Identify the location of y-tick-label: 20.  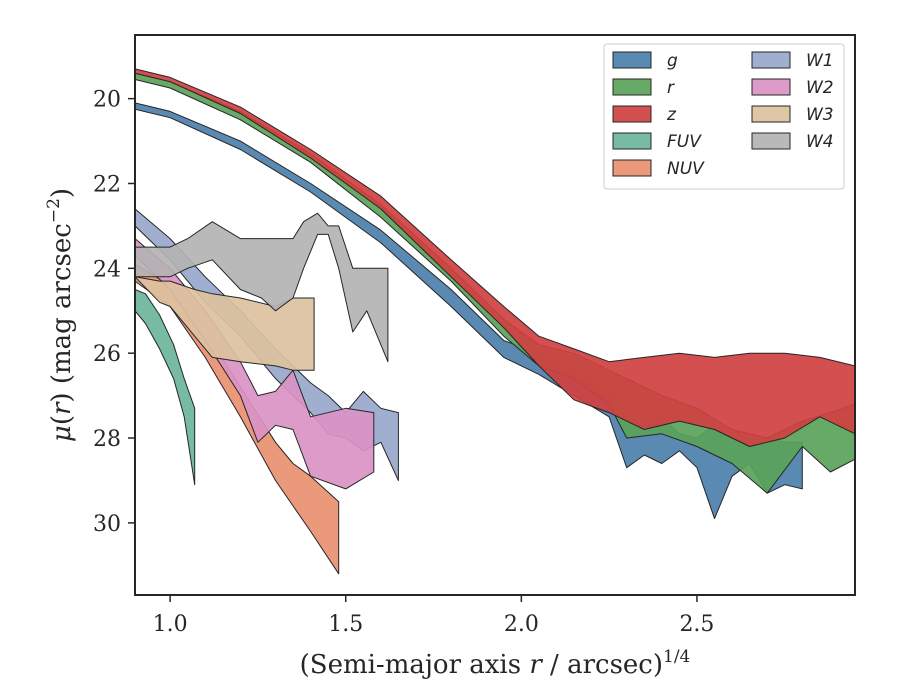
(107, 100).